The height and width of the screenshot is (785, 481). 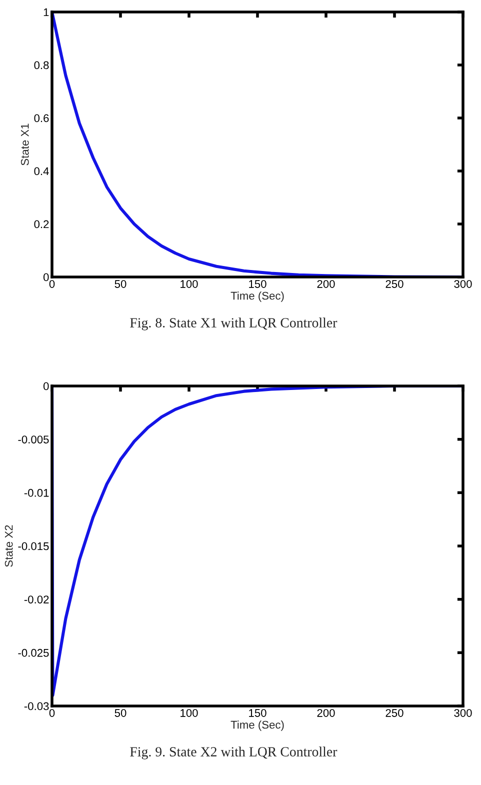 I want to click on y-tick-label: 0.2, so click(x=41, y=224).